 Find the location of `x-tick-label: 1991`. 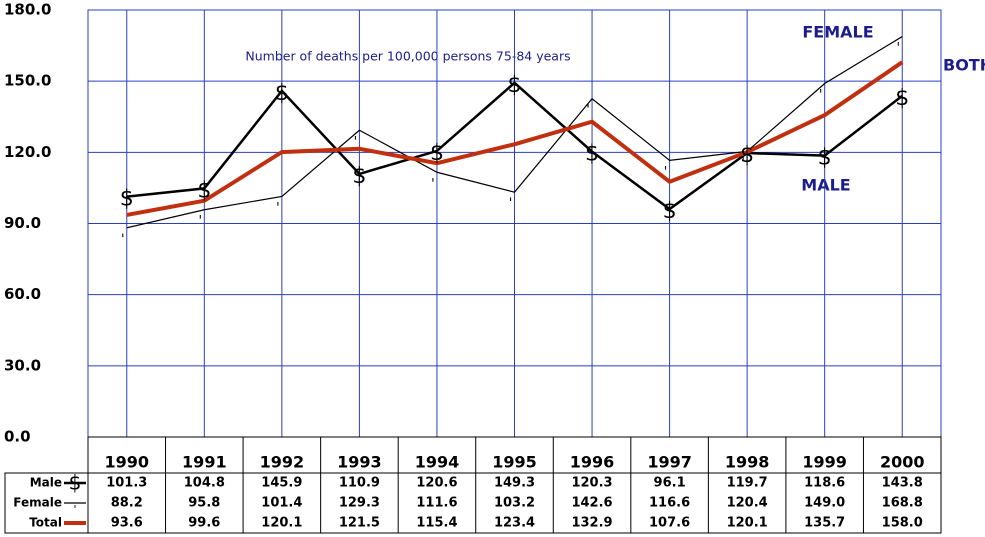

x-tick-label: 1991 is located at coordinates (204, 462).